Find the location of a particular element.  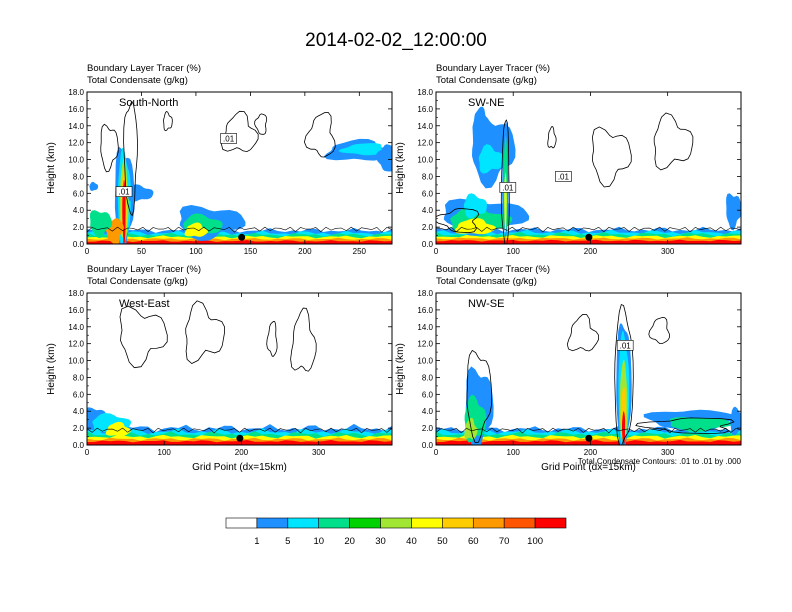

x-tick-label: 250 is located at coordinates (360, 251).